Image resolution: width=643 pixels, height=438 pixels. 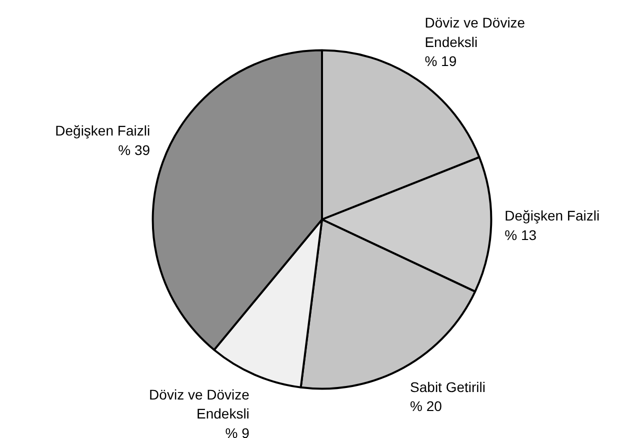 What do you see at coordinates (520, 234) in the screenshot?
I see `data-label: % 13` at bounding box center [520, 234].